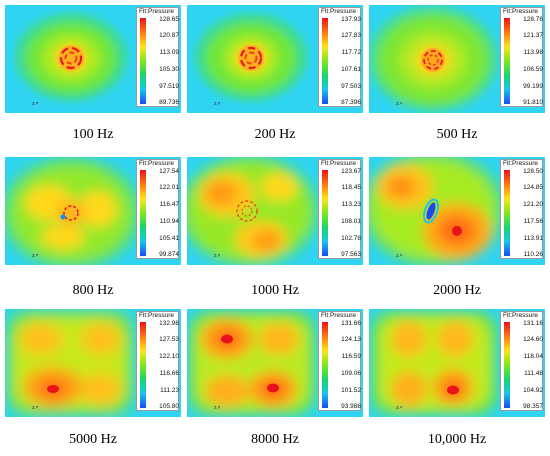 The image size is (550, 456). I want to click on tick-label: 116.66, so click(169, 373).